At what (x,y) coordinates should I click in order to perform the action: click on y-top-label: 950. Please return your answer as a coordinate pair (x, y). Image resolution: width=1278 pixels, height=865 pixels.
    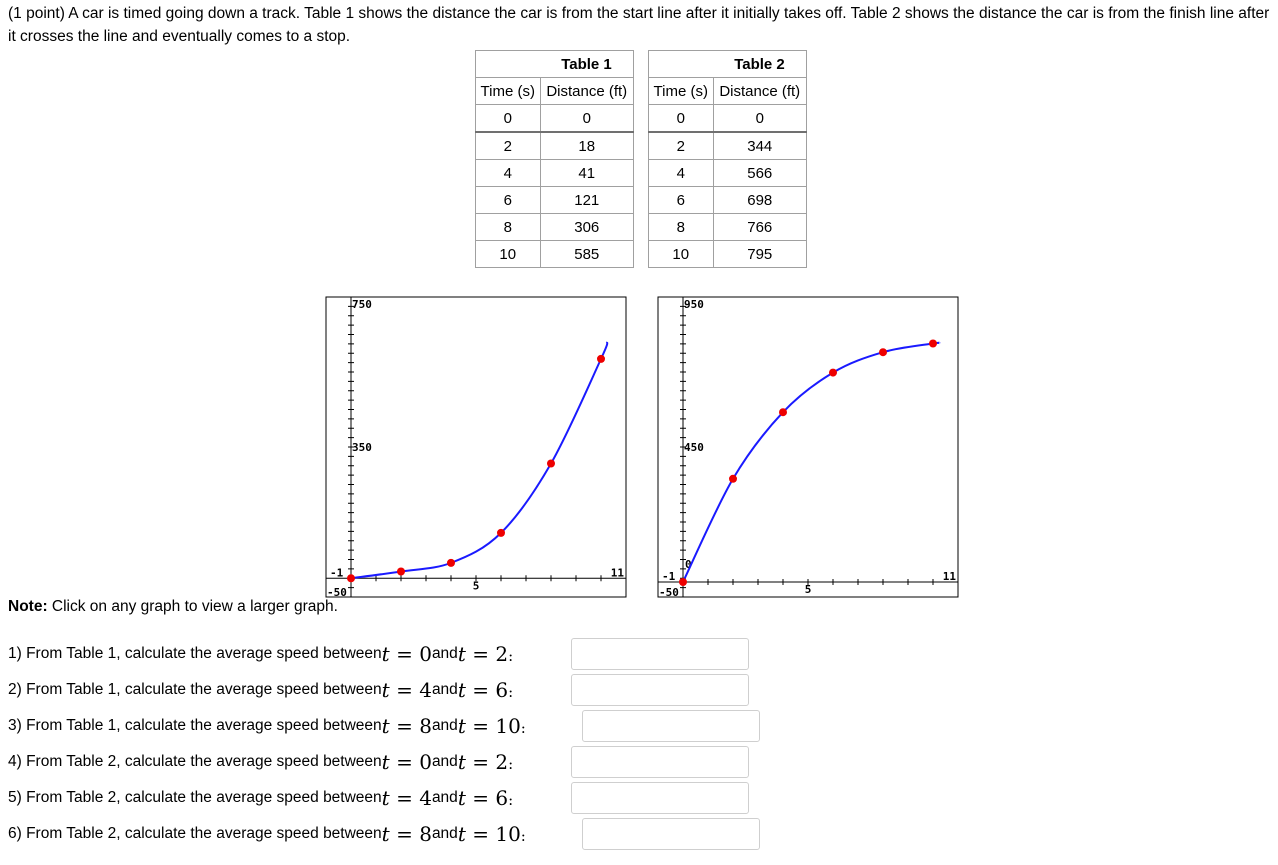
    Looking at the image, I should click on (694, 304).